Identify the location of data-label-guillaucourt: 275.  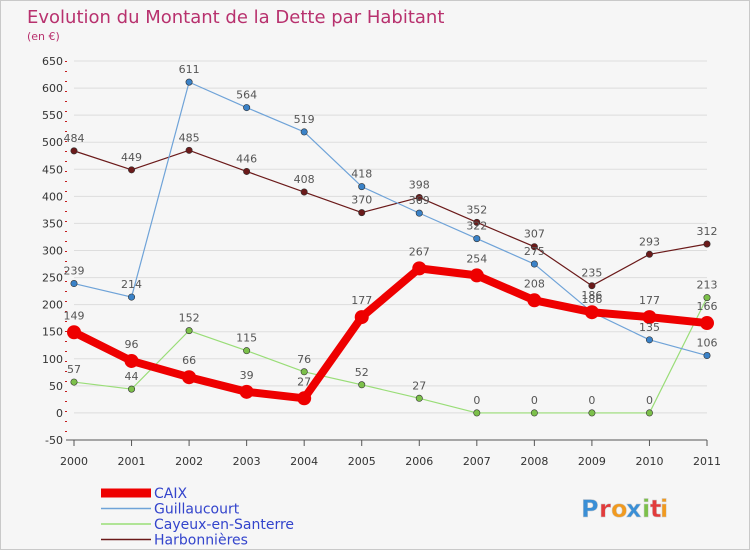
(534, 251).